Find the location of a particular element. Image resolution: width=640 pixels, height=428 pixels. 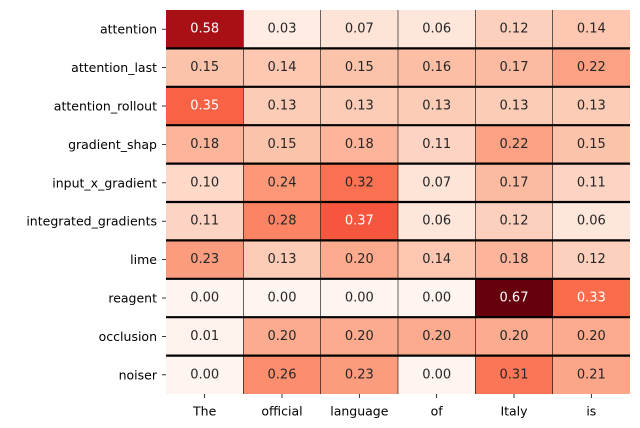

cell-value-label: 0.35 is located at coordinates (204, 106).